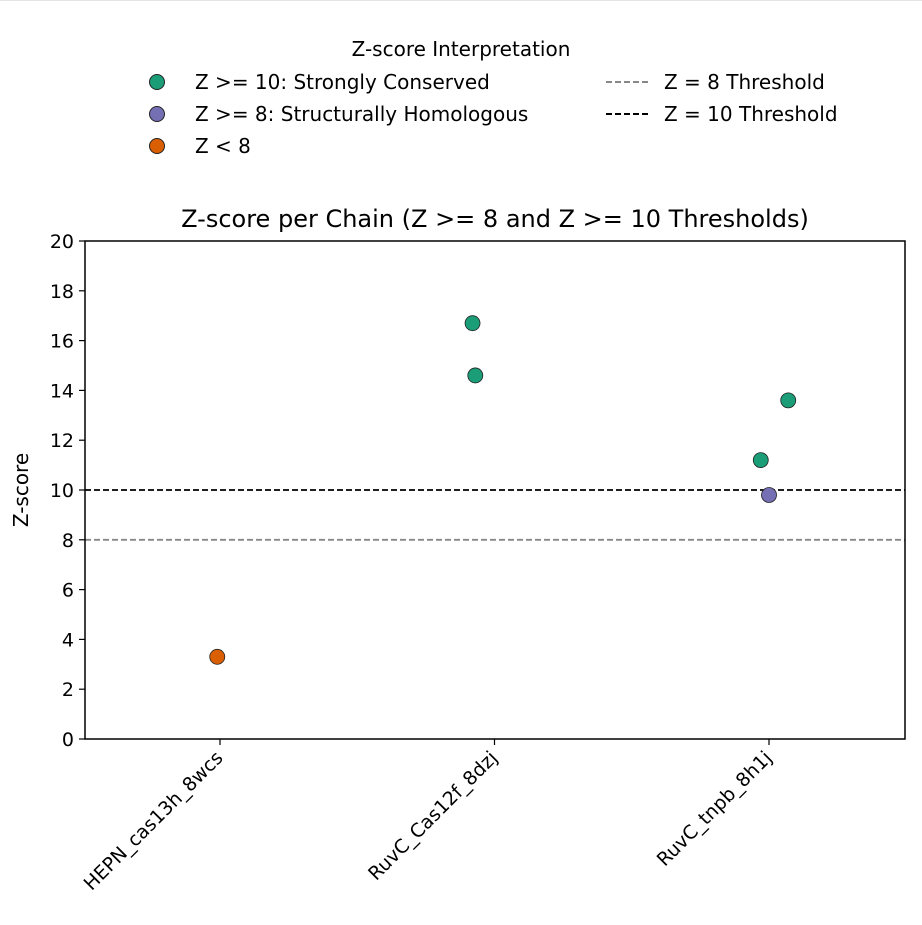 This screenshot has width=922, height=925. Describe the element at coordinates (21, 490) in the screenshot. I see `y-axis-label: Z-score` at that location.